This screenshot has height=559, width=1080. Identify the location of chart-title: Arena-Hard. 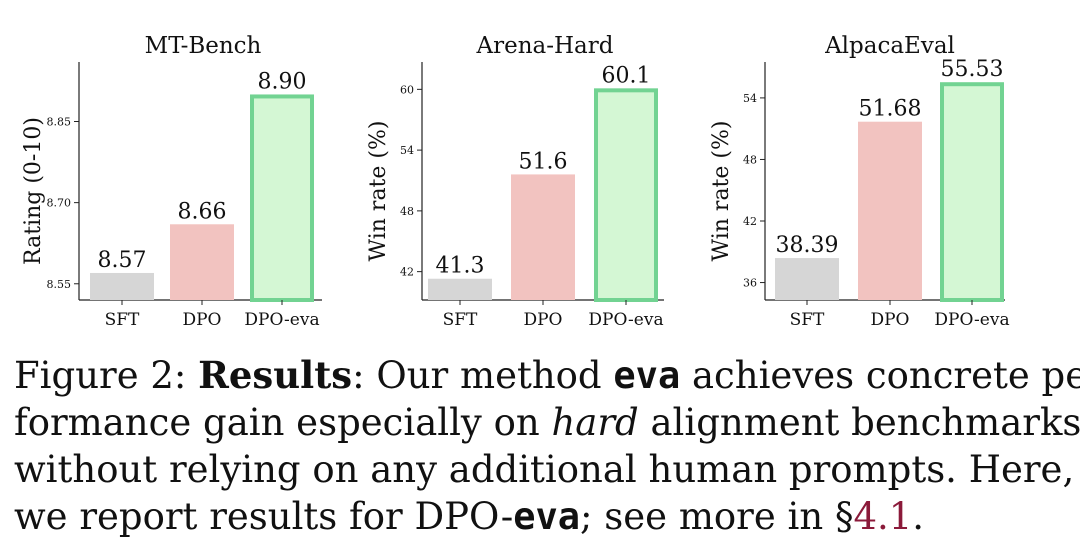
(544, 46).